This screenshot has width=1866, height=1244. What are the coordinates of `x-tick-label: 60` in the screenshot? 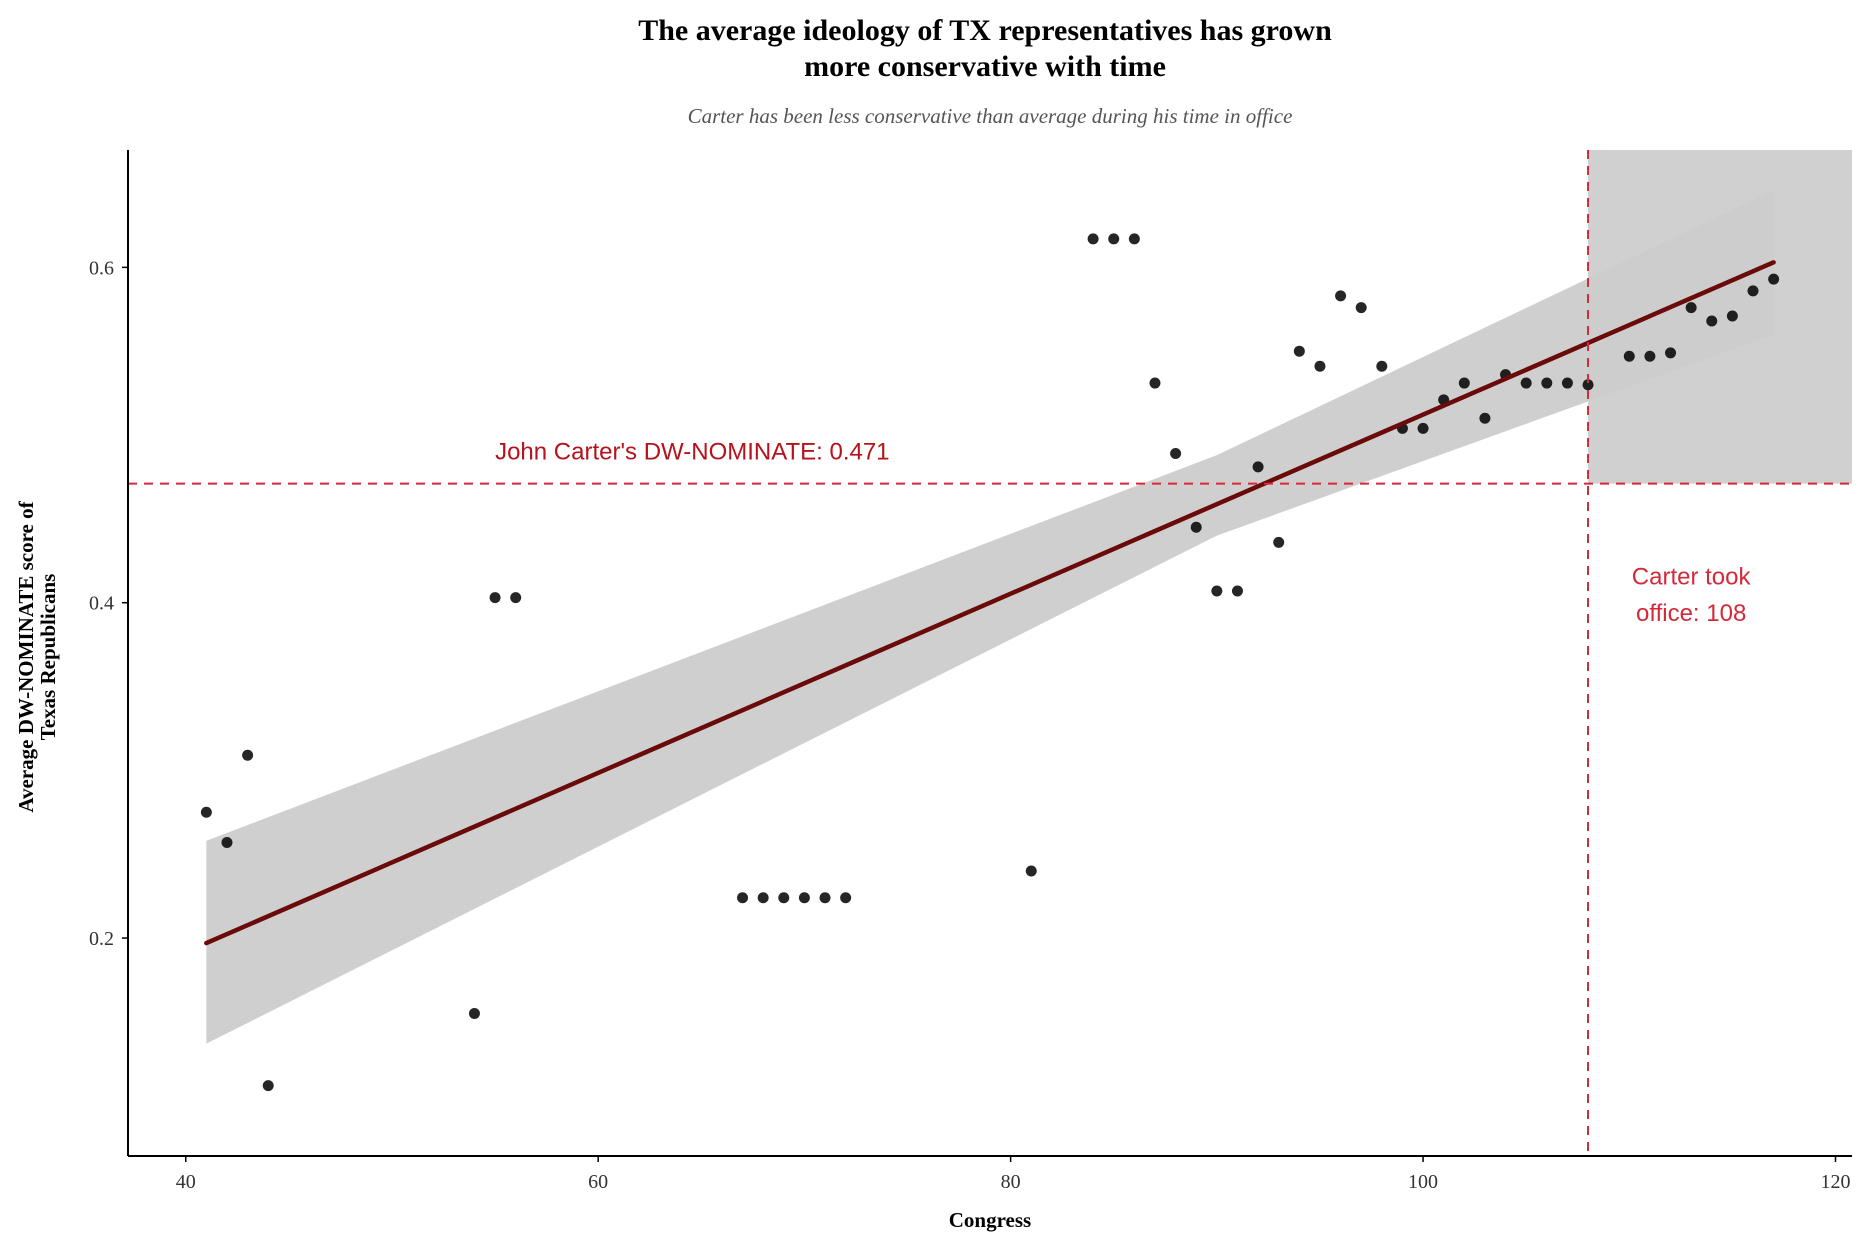 It's located at (598, 1182).